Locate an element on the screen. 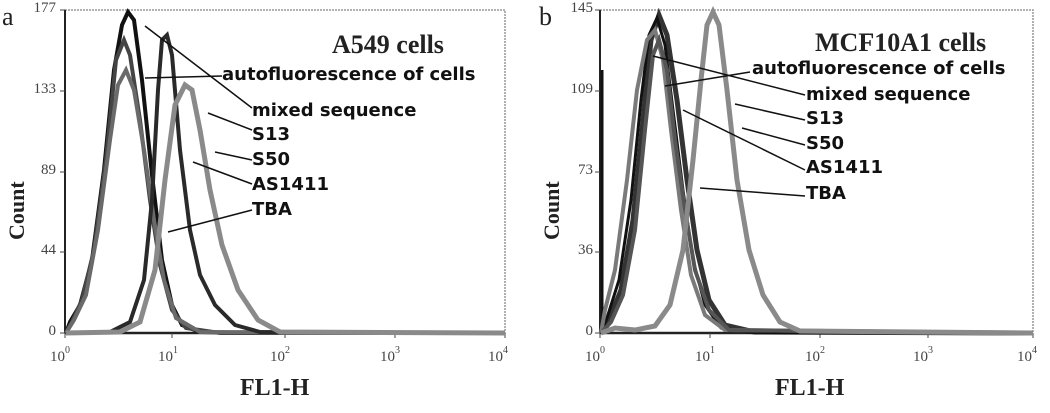 The width and height of the screenshot is (1050, 413). y-tick: 133 is located at coordinates (45, 89).